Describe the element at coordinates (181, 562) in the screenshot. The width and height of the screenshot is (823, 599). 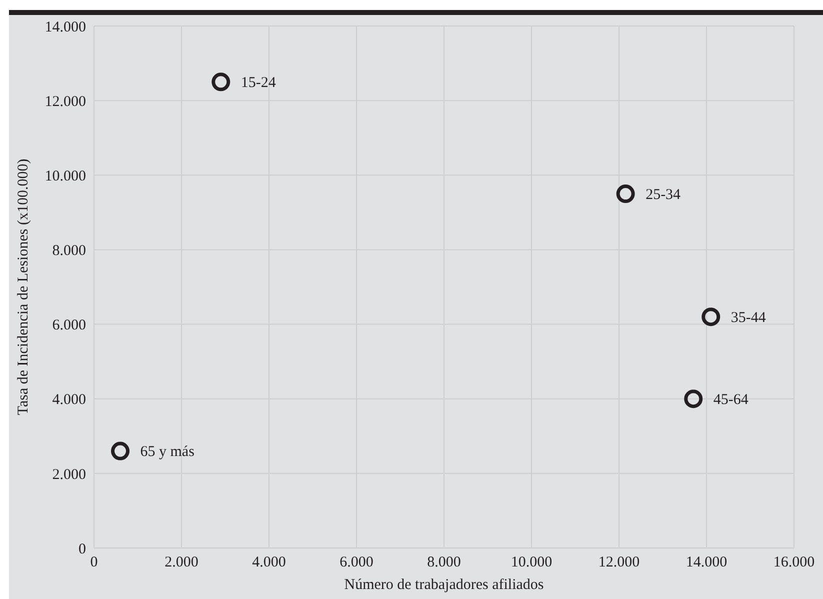
I see `x-tick-label: 2.000` at that location.